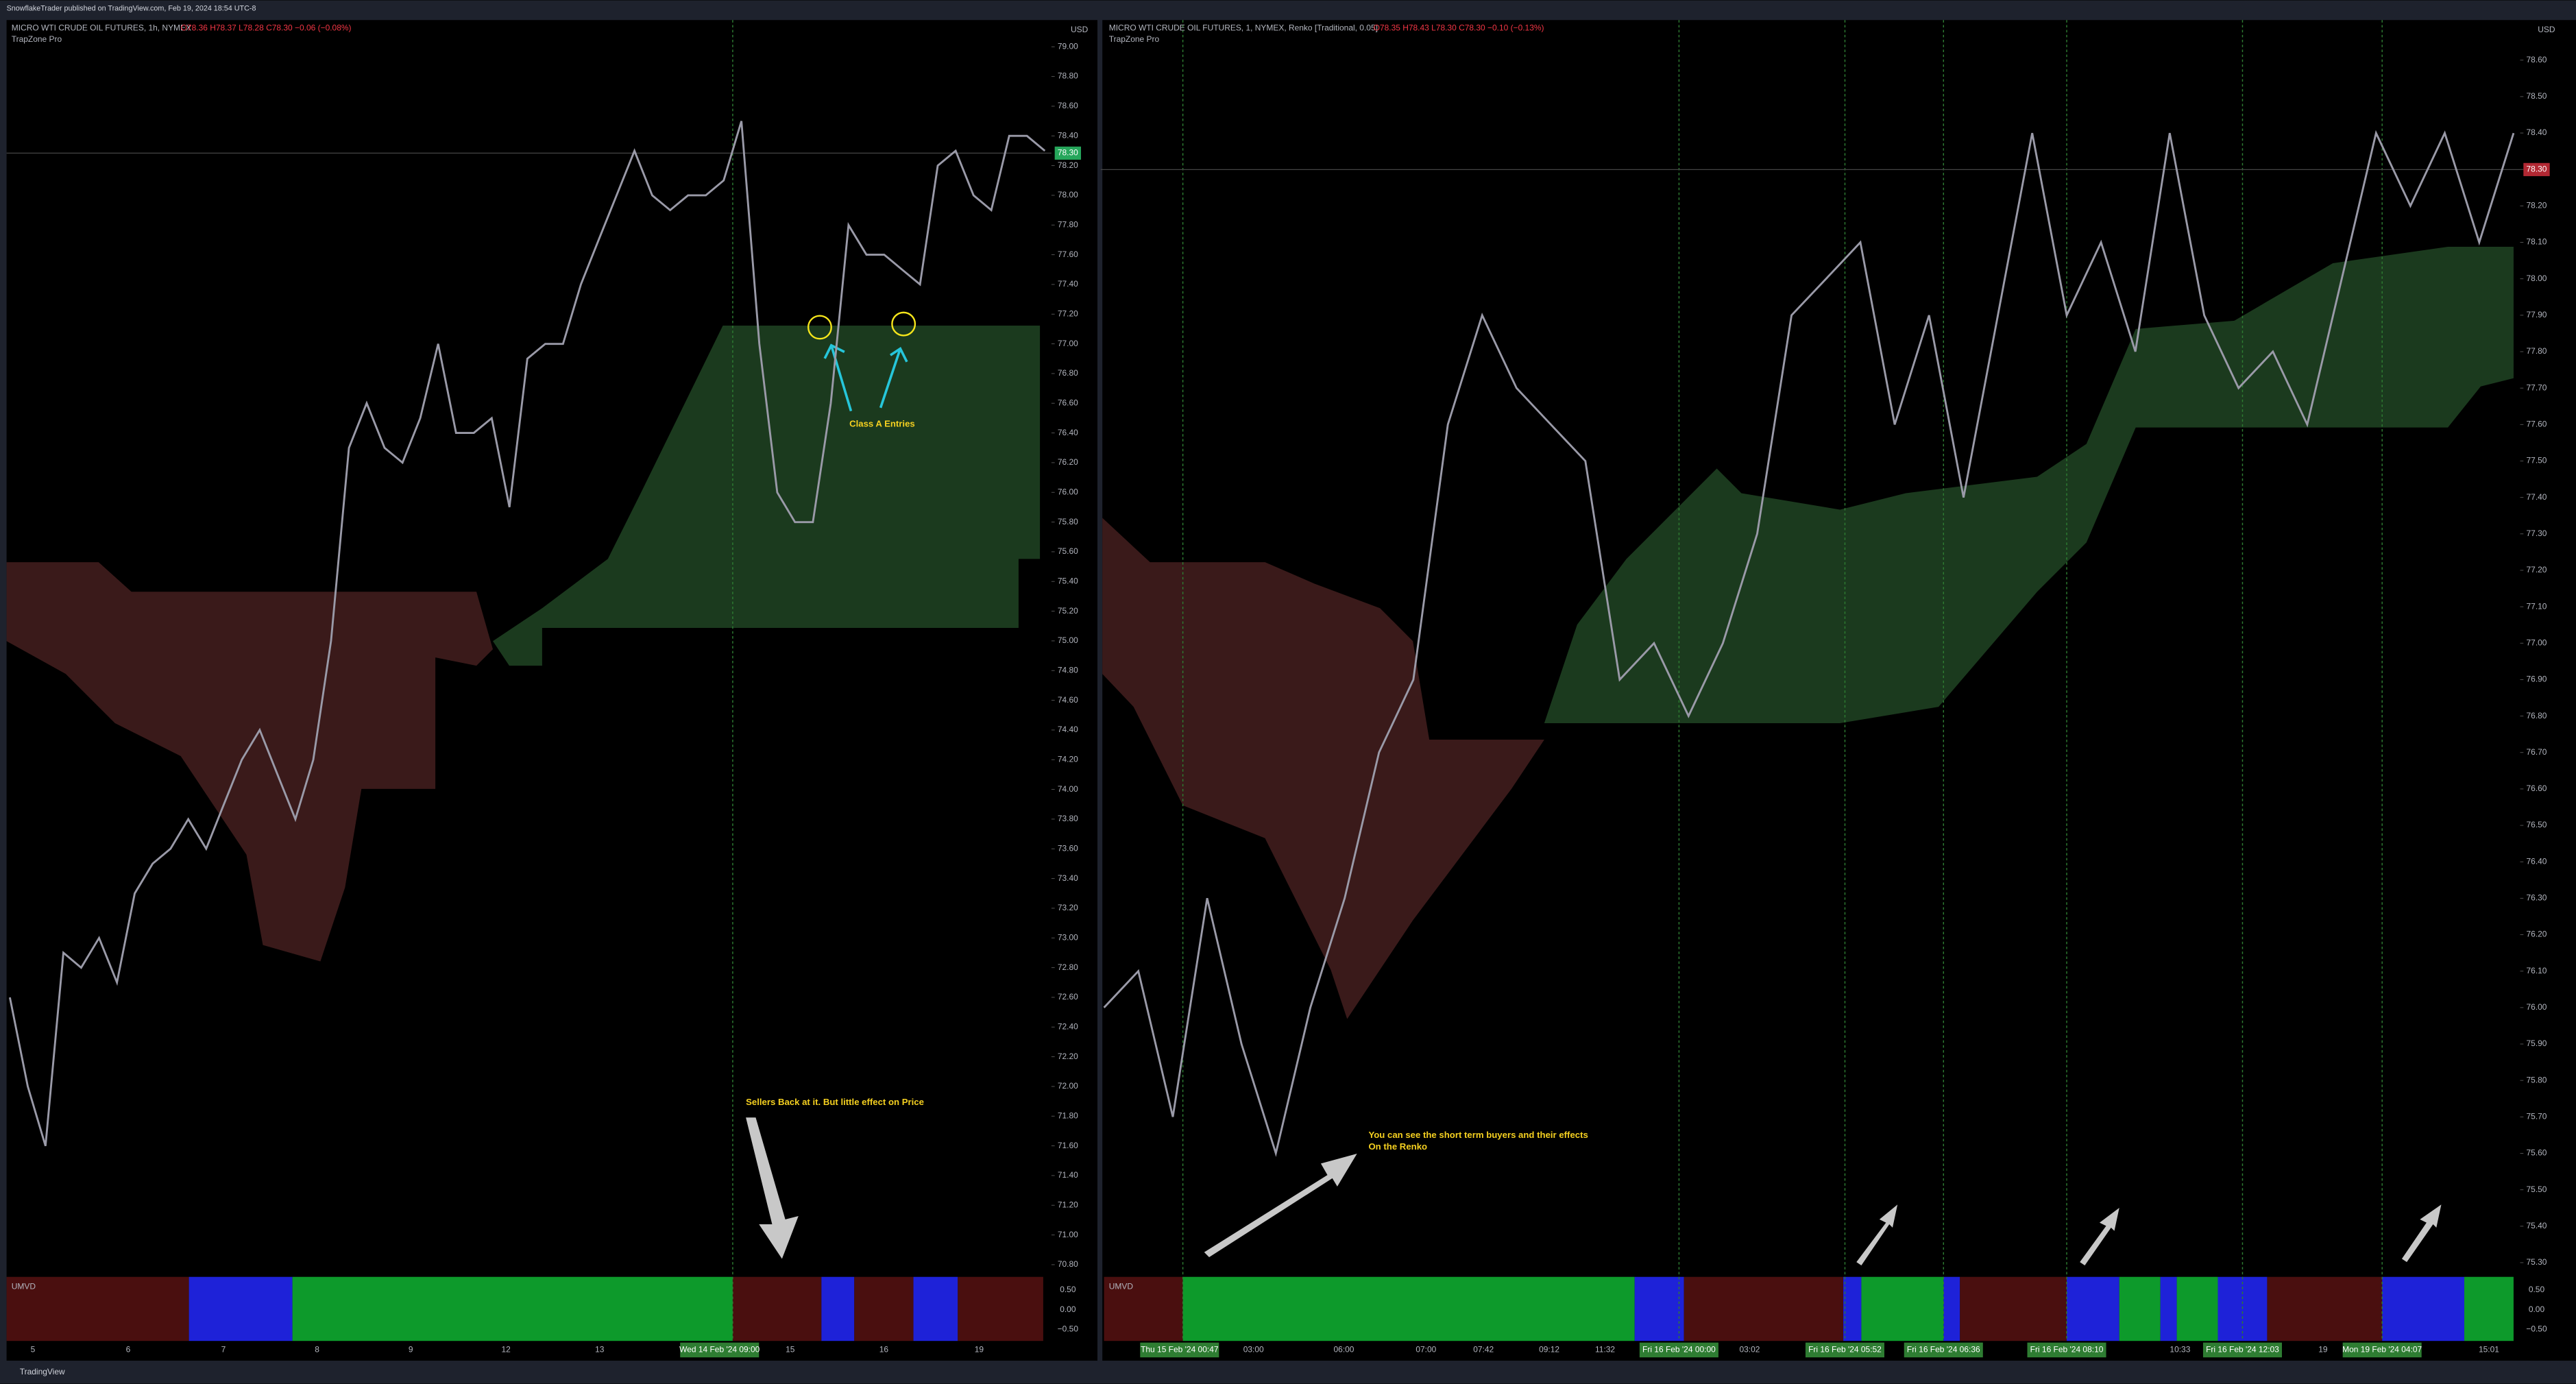  I want to click on x-tick-label: 03:00, so click(1253, 1350).